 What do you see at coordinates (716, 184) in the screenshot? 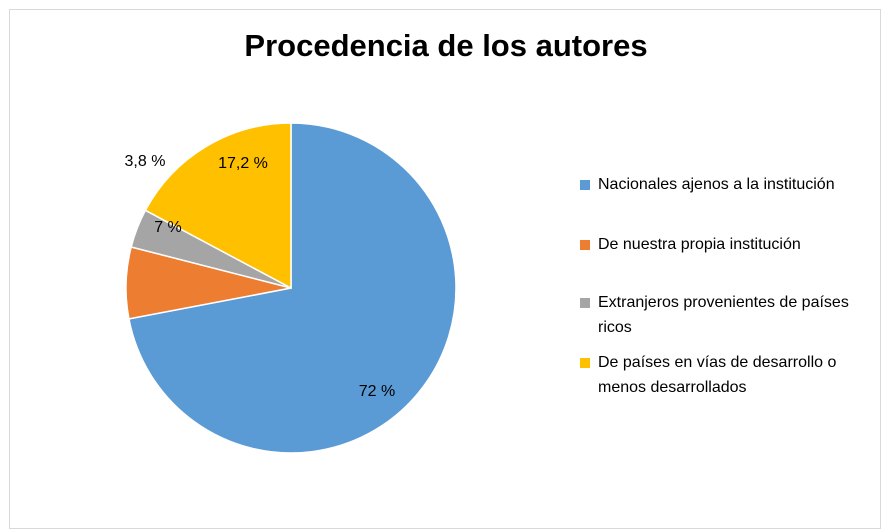
I see `legend-label-1: Nacionales ajenos a la institución` at bounding box center [716, 184].